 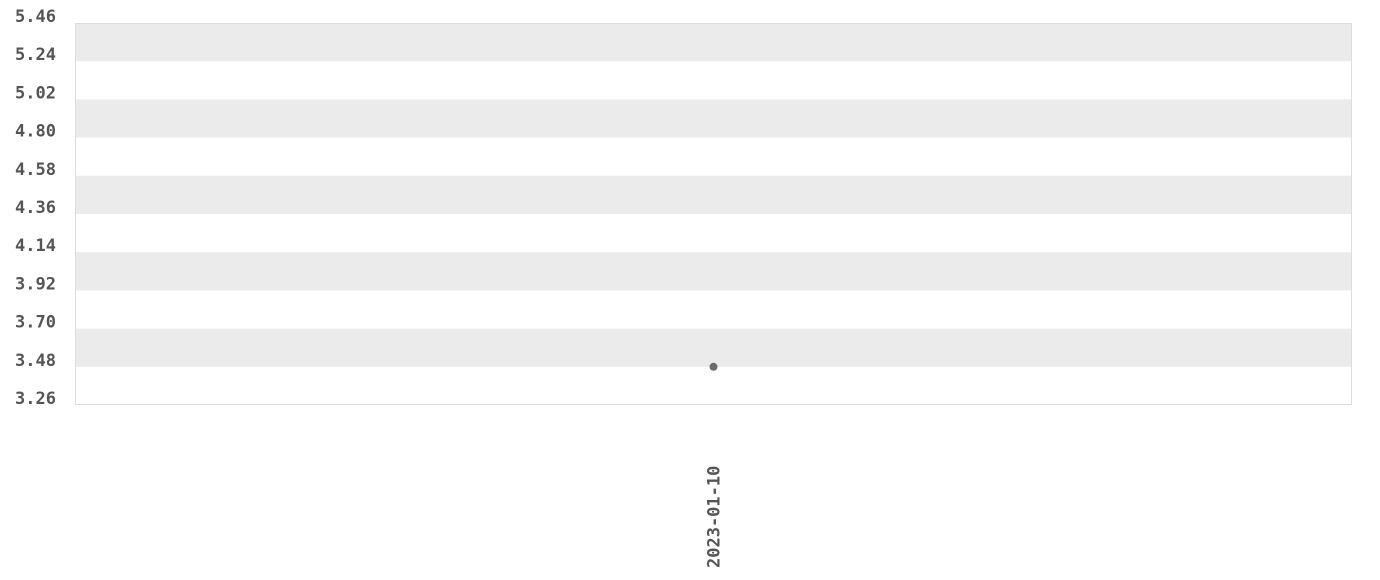 I want to click on y-tick-label: 4.58, so click(x=35, y=170).